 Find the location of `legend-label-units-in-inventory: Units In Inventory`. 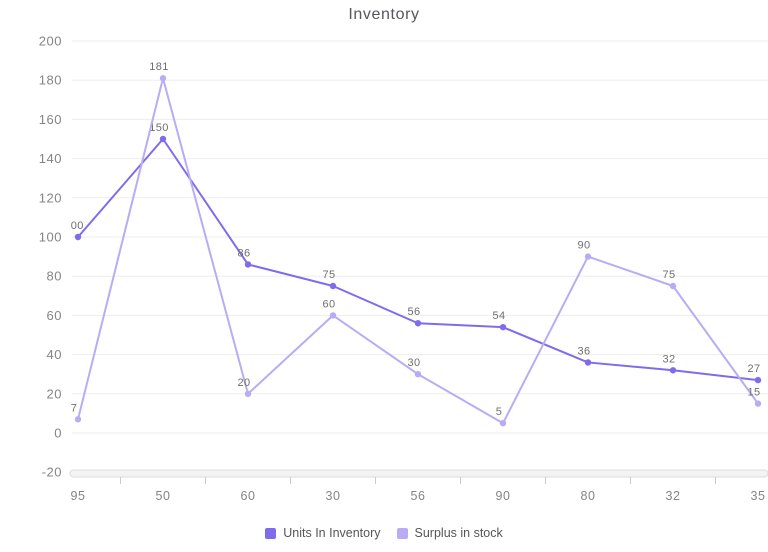

legend-label-units-in-inventory: Units In Inventory is located at coordinates (332, 533).